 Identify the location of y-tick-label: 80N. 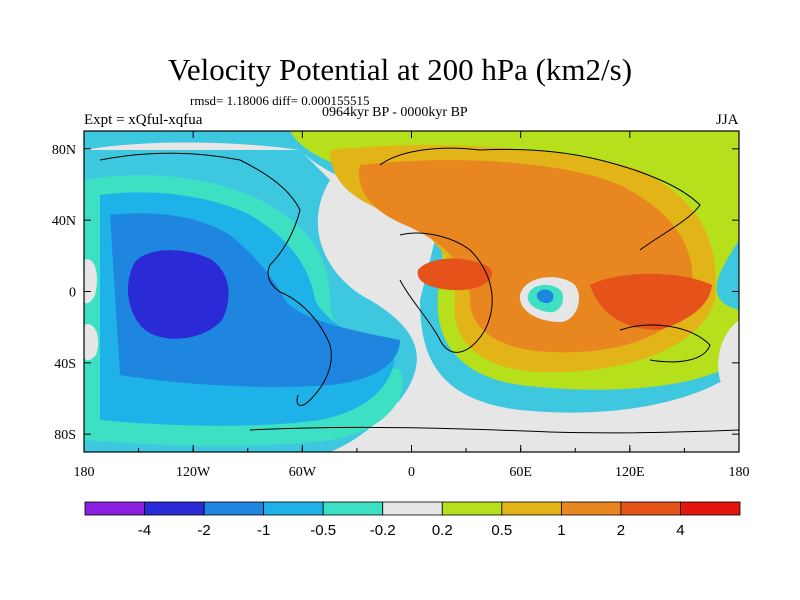
(64, 150).